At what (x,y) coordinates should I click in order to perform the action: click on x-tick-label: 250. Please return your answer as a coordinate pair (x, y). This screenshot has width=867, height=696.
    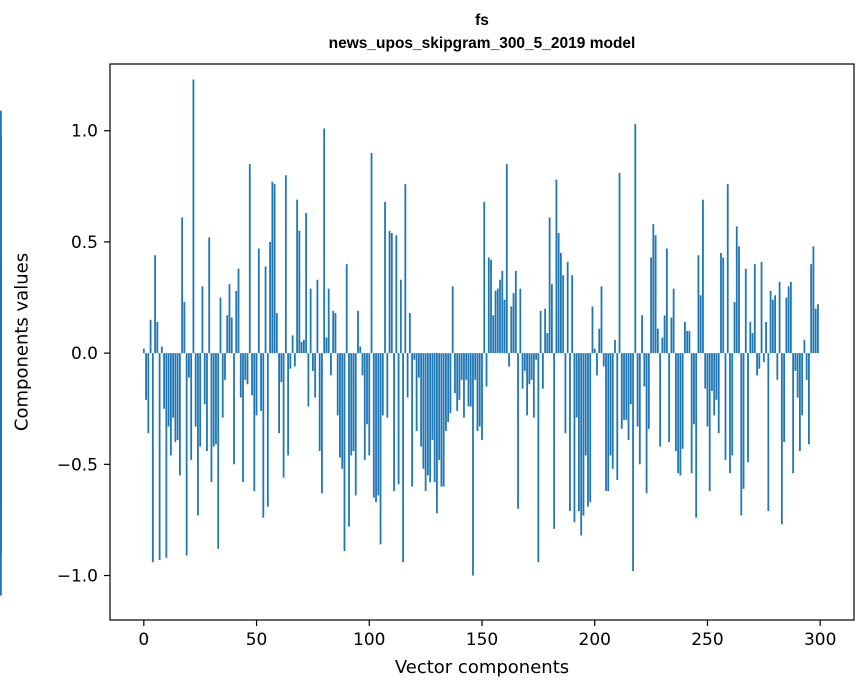
    Looking at the image, I should click on (707, 640).